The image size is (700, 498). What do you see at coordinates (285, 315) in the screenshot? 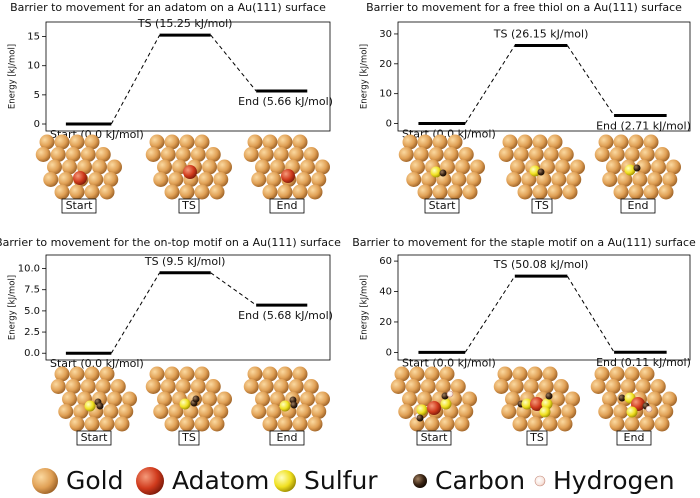
I see `value-label: End (5.68 kJ/mol)` at bounding box center [285, 315].